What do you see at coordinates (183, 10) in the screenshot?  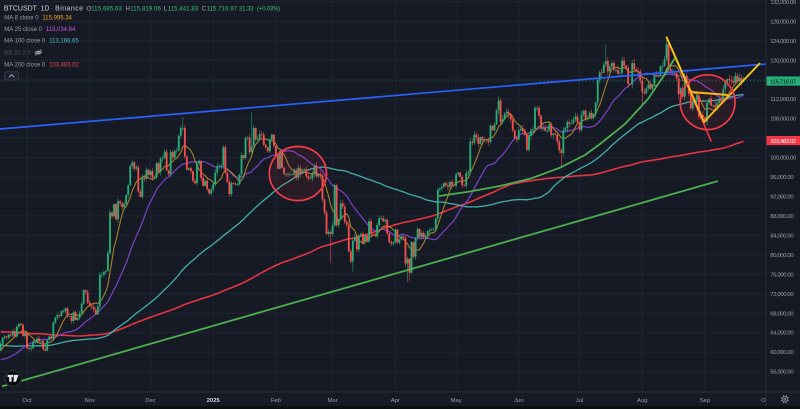 I see `svg-text: 115,441.83` at bounding box center [183, 10].